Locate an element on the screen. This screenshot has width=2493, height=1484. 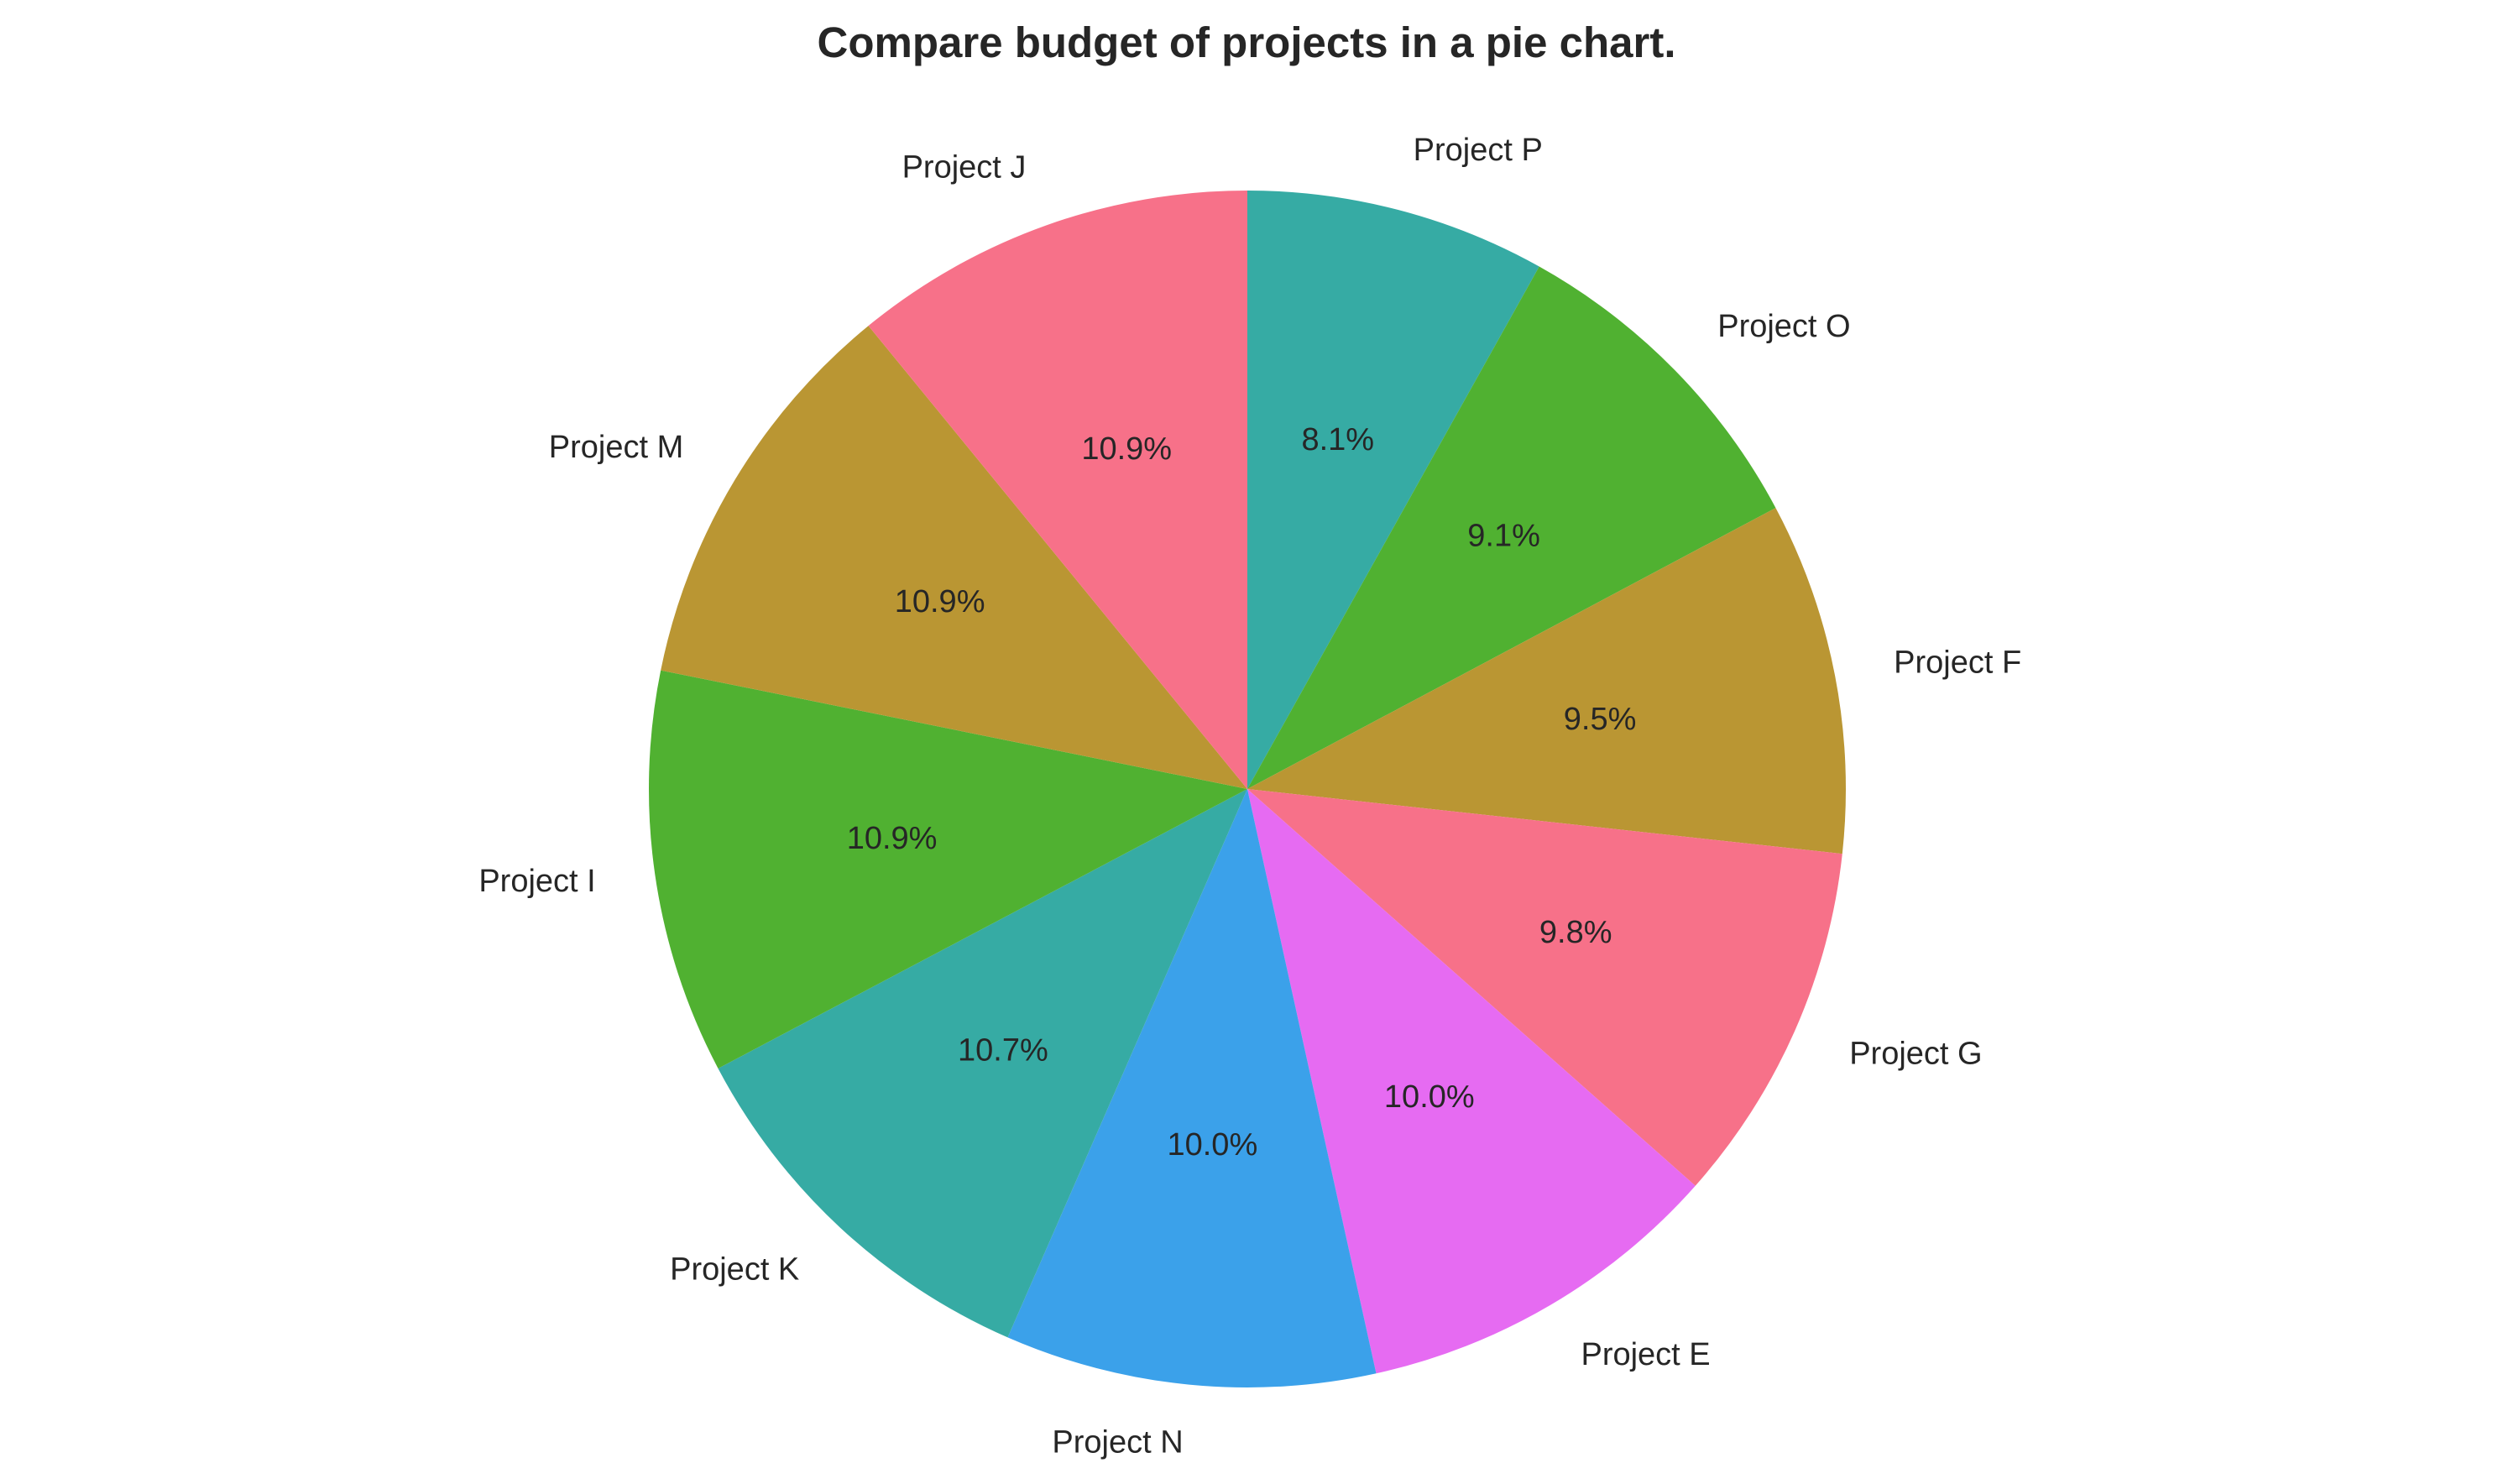
slice-project-p is located at coordinates (1393, 490).